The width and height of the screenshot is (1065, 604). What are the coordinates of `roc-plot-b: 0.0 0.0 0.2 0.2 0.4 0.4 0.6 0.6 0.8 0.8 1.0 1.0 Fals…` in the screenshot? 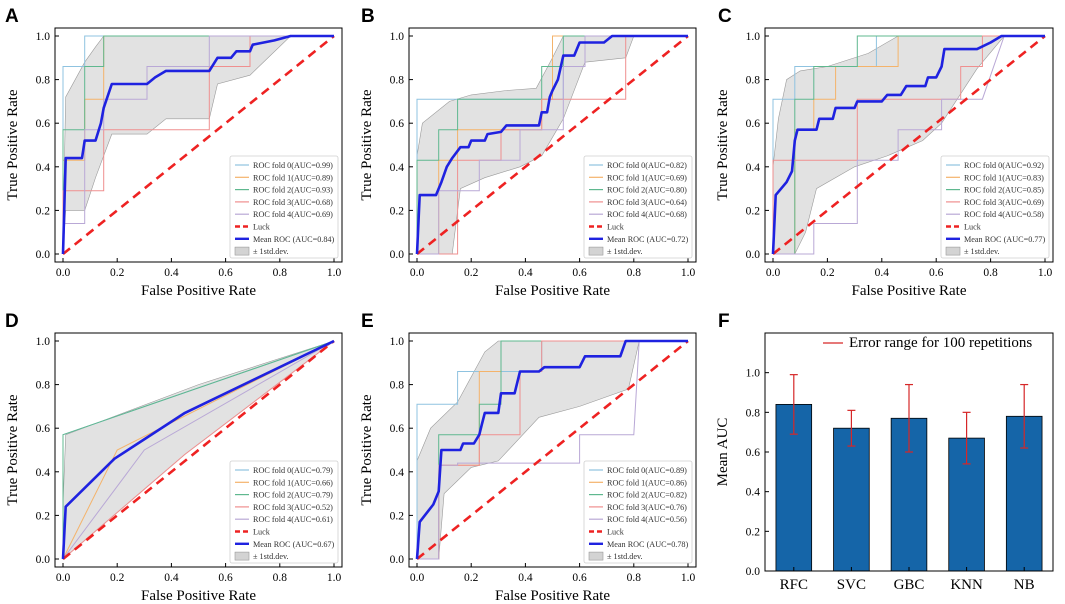 It's located at (528, 163).